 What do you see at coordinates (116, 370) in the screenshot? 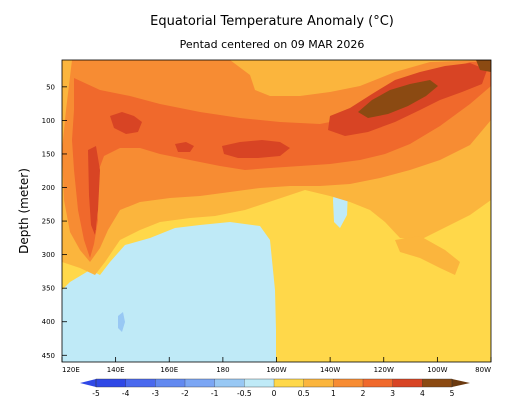
I see `x-tick-label: 140E` at bounding box center [116, 370].